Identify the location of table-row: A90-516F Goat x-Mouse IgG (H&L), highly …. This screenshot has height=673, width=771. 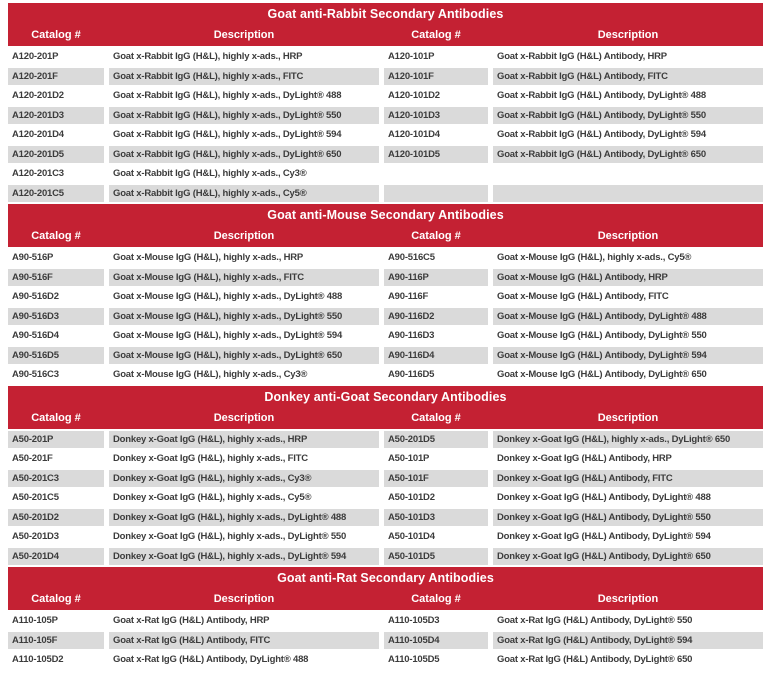
(385, 277).